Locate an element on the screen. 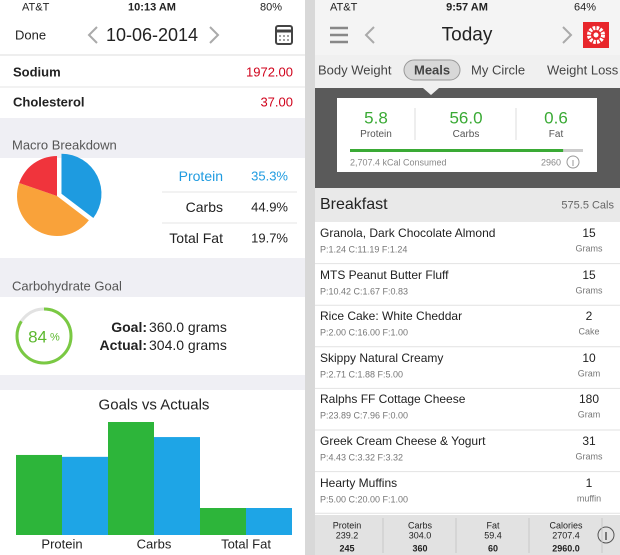 The width and height of the screenshot is (620, 555). tab: Weight Loss is located at coordinates (583, 70).